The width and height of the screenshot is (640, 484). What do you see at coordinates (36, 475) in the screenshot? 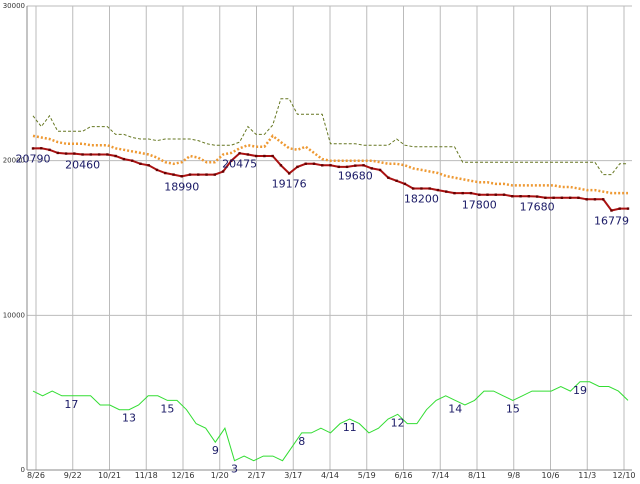
I see `x-tick-label: 8/26` at bounding box center [36, 475].